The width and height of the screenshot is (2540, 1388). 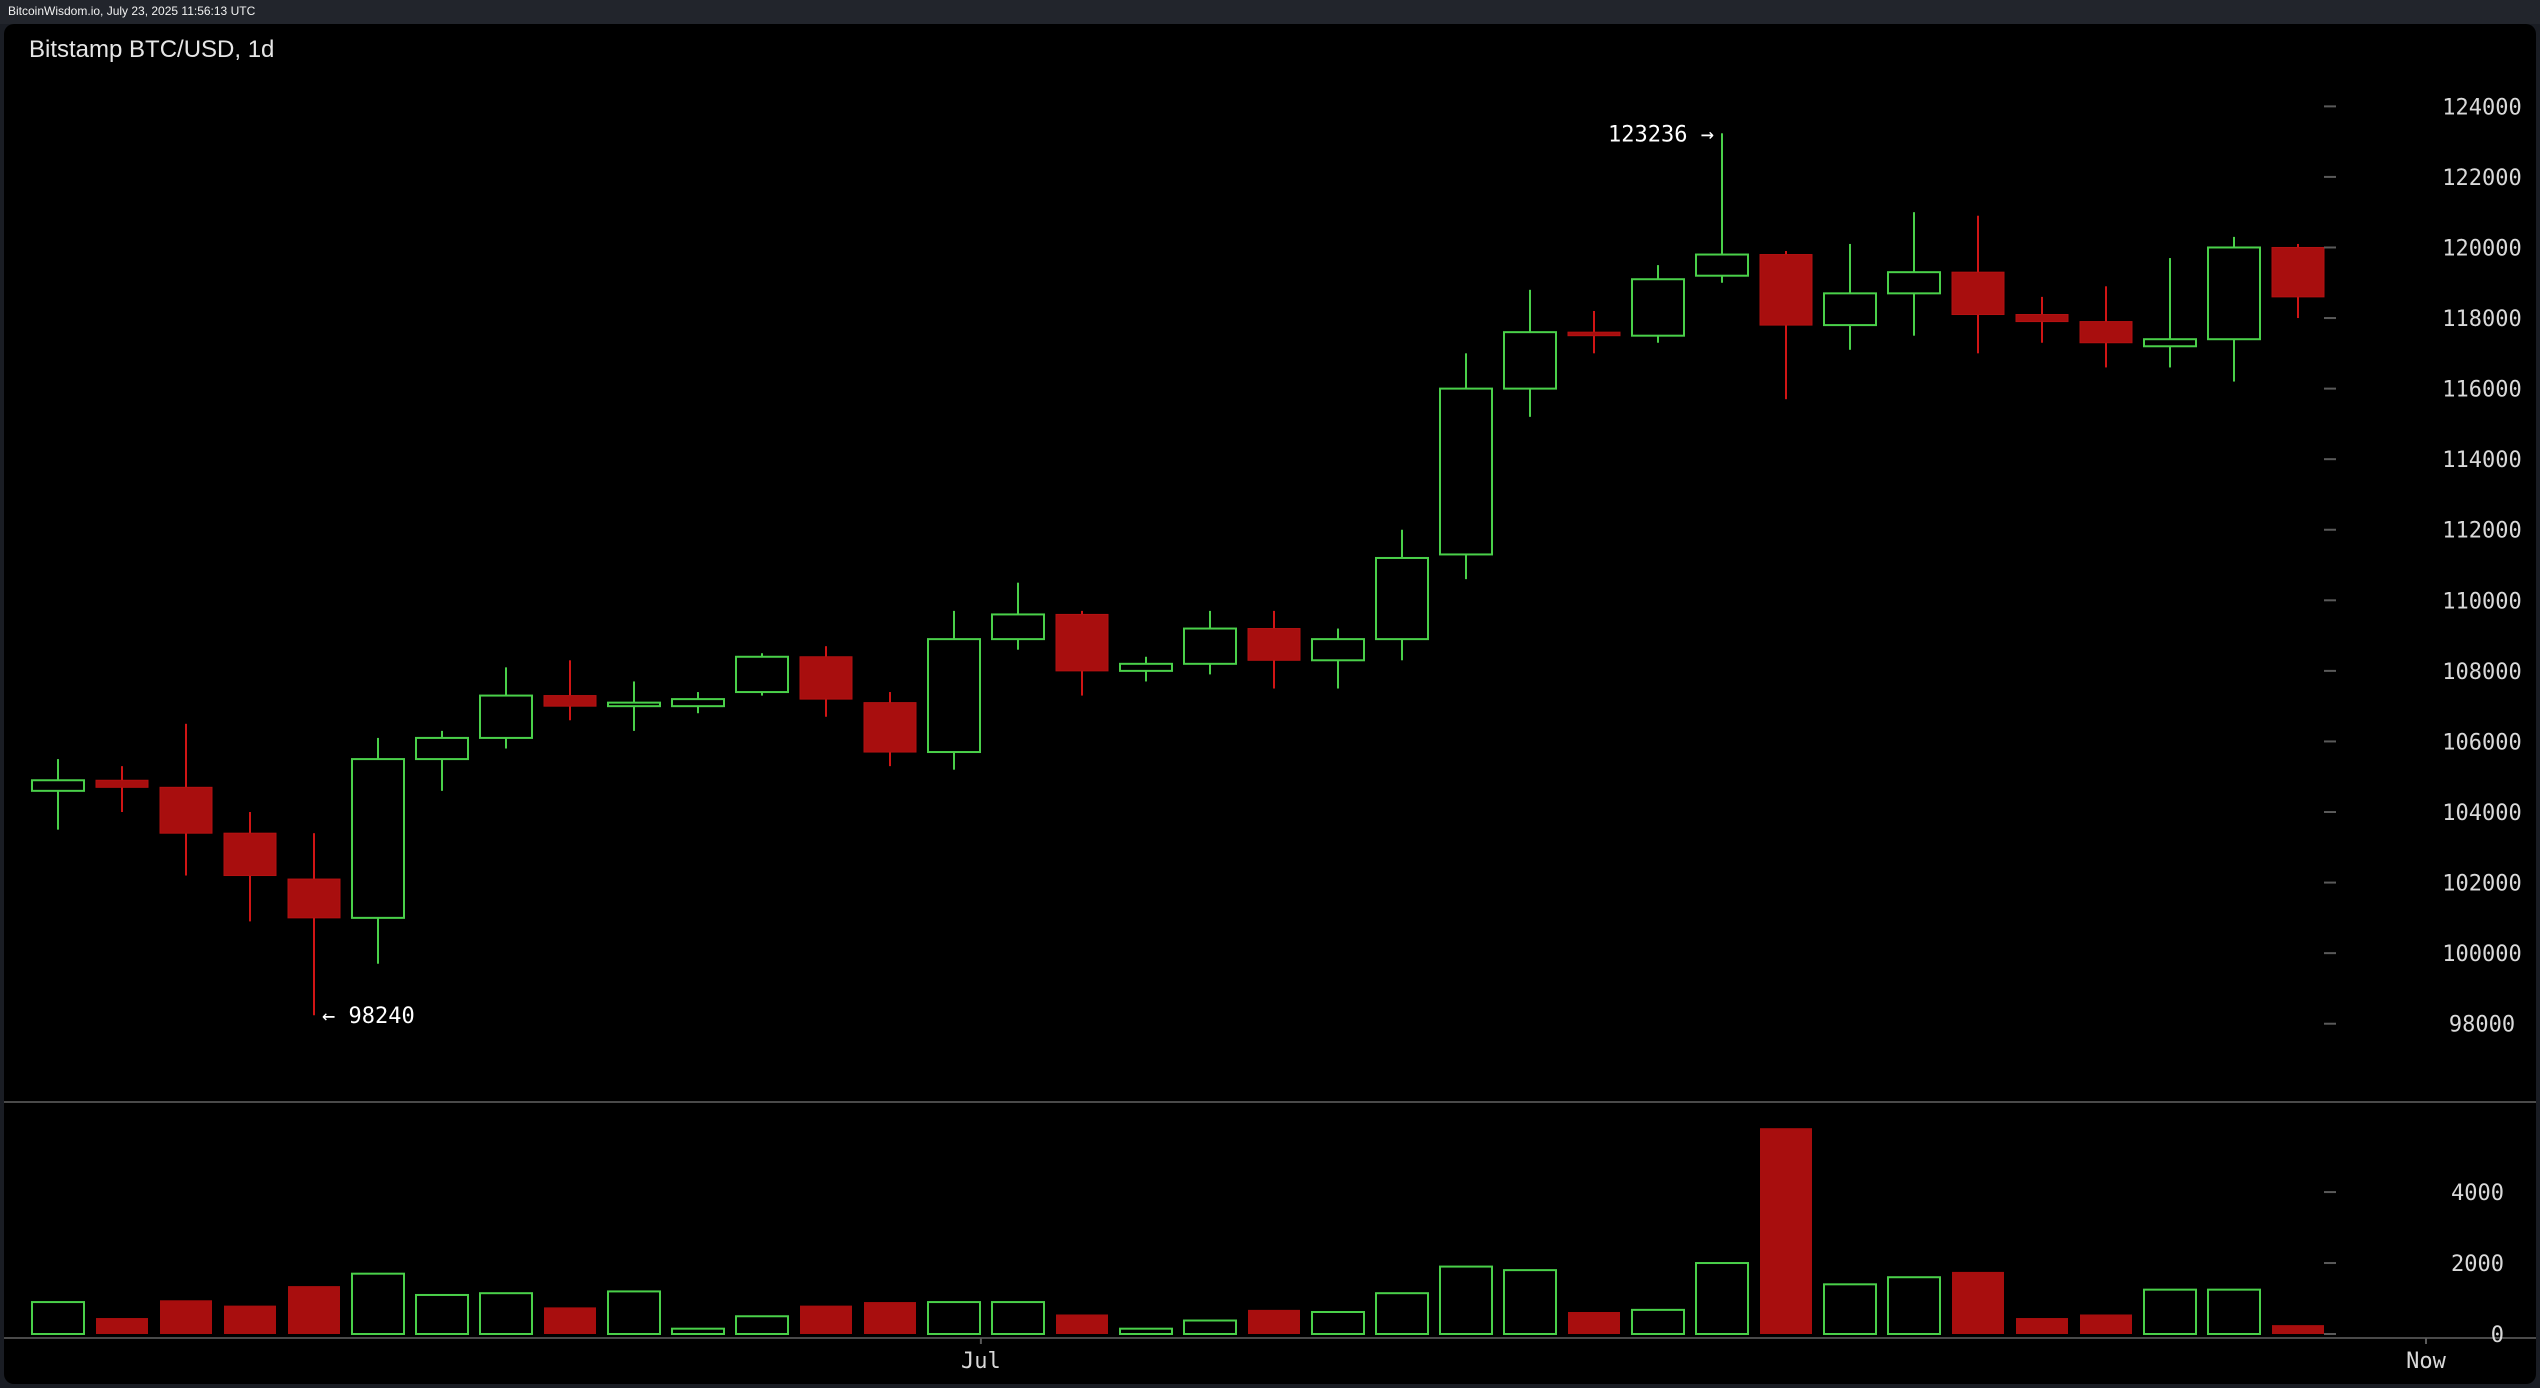 What do you see at coordinates (368, 1016) in the screenshot?
I see `extreme-price-label: ← 98240` at bounding box center [368, 1016].